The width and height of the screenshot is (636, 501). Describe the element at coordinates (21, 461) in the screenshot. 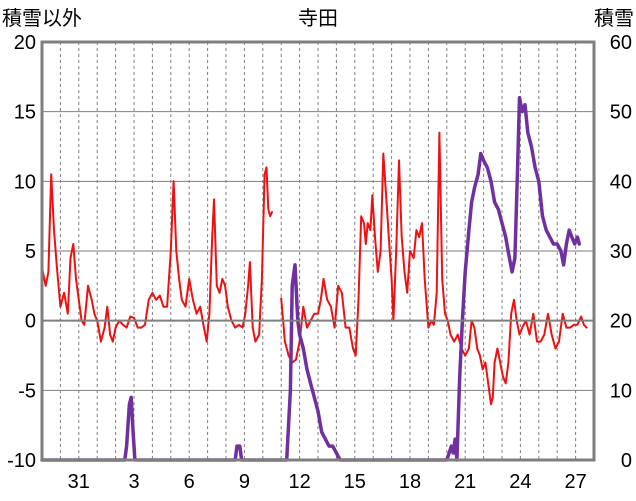

I see `left-tick-label: -10` at that location.